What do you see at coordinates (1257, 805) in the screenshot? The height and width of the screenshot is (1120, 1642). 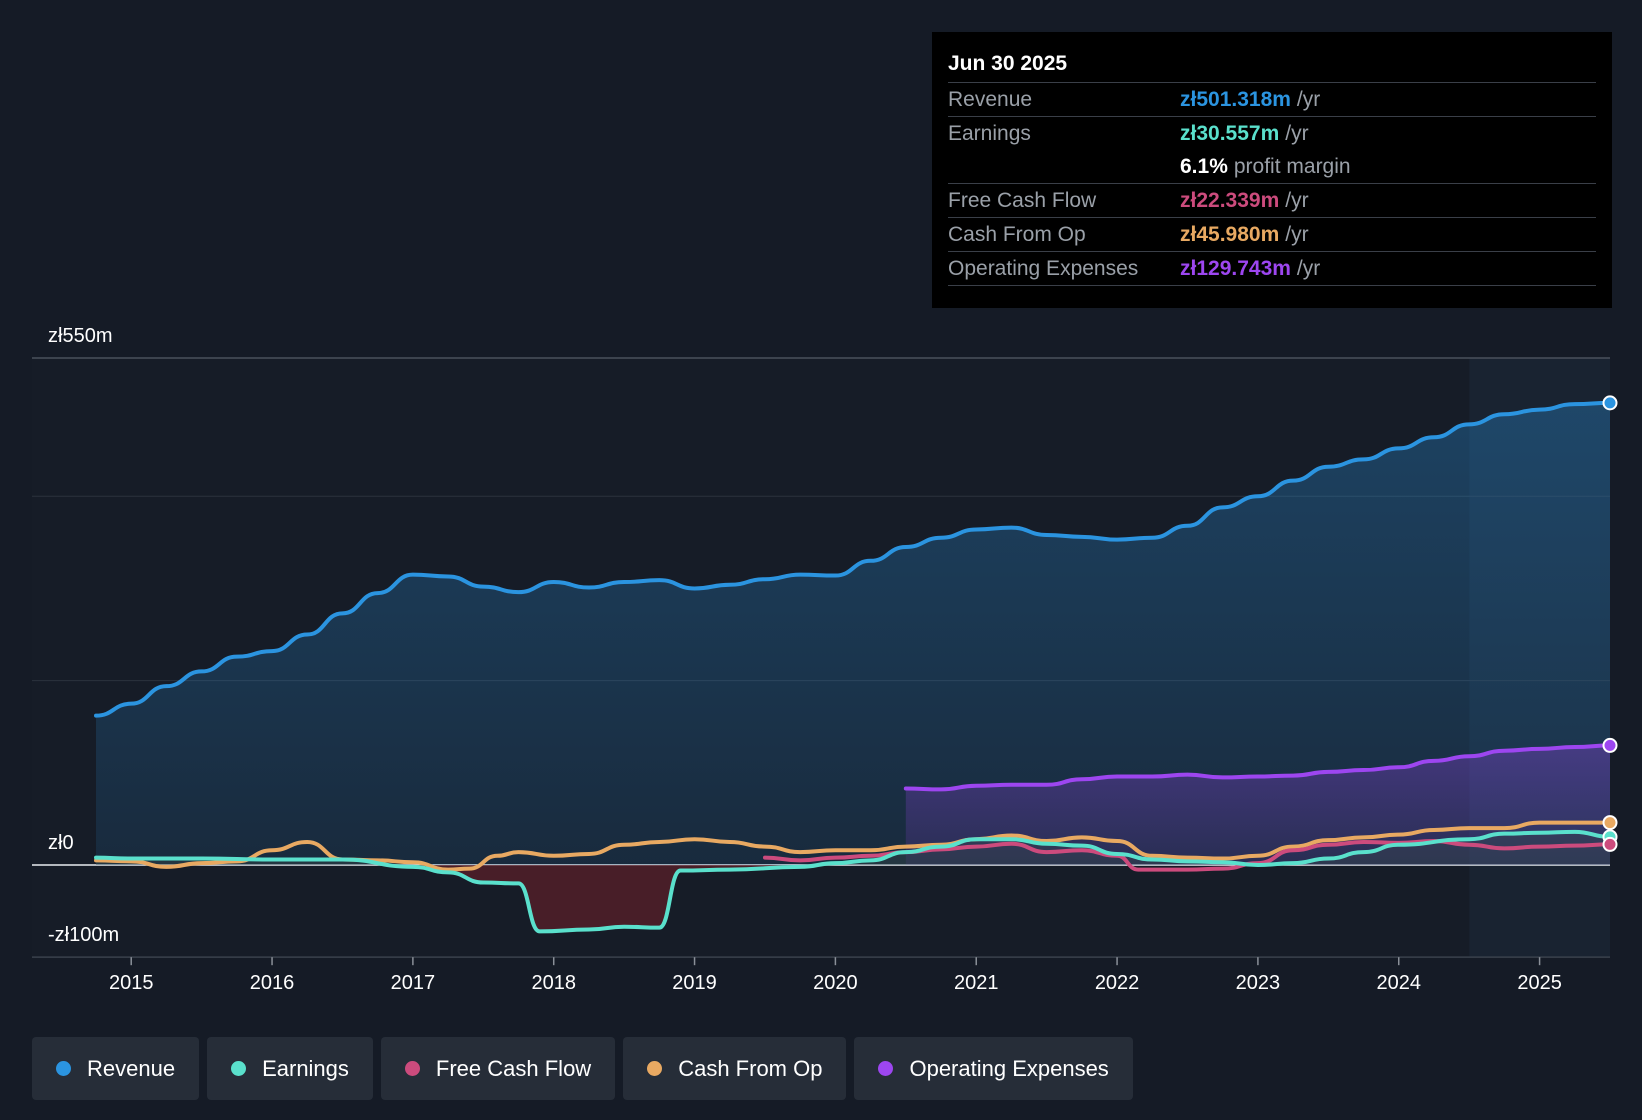 I see `operating-expenses-area` at bounding box center [1257, 805].